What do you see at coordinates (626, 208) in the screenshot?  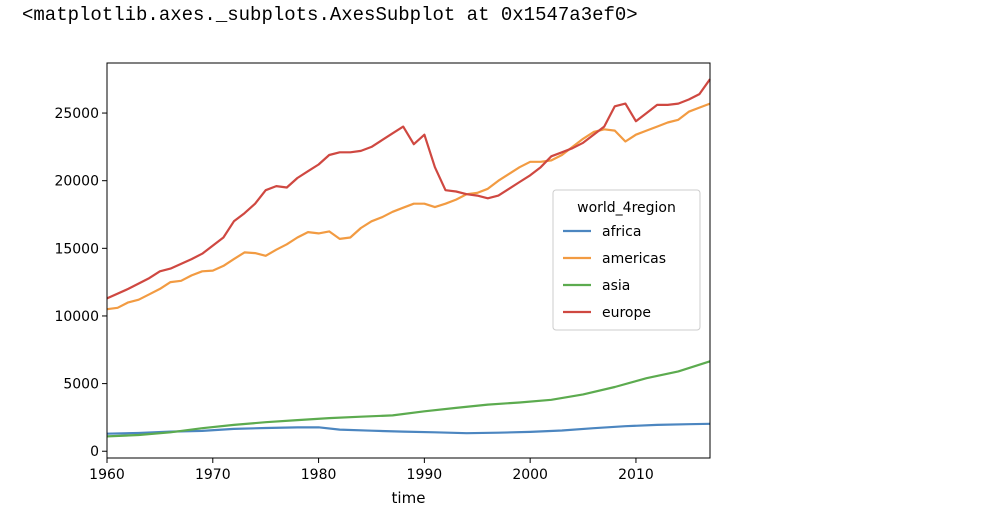 I see `legend-title: world_4region` at bounding box center [626, 208].